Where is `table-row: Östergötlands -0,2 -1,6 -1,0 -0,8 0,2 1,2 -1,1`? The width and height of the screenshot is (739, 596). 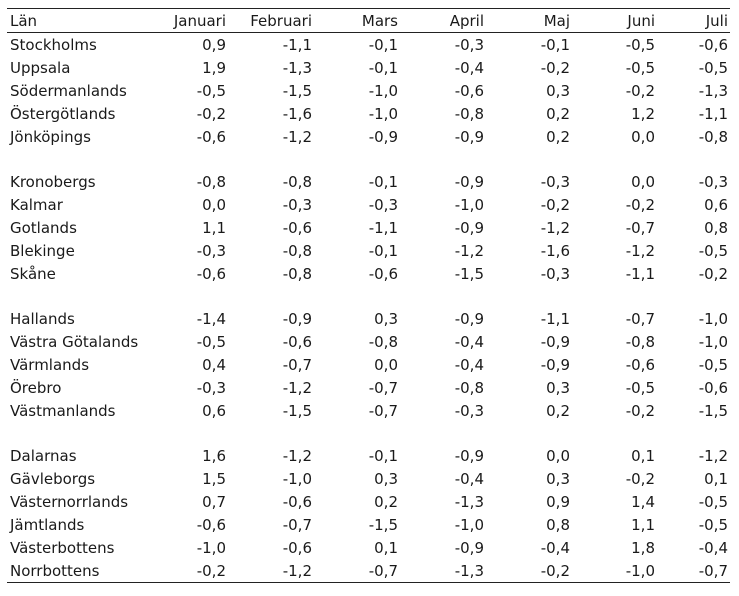 table-row: Östergötlands -0,2 -1,6 -1,0 -0,8 0,2 1,2 -1,1 is located at coordinates (368, 113).